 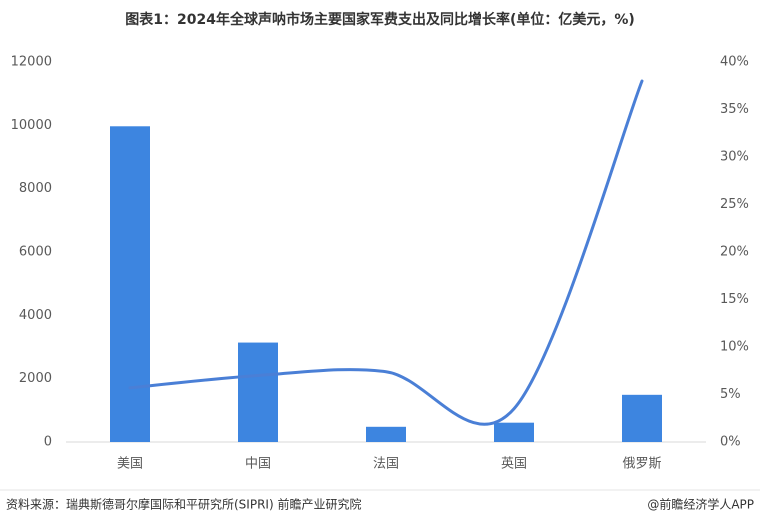 I want to click on y-tick-label: 12000, so click(x=31, y=62).